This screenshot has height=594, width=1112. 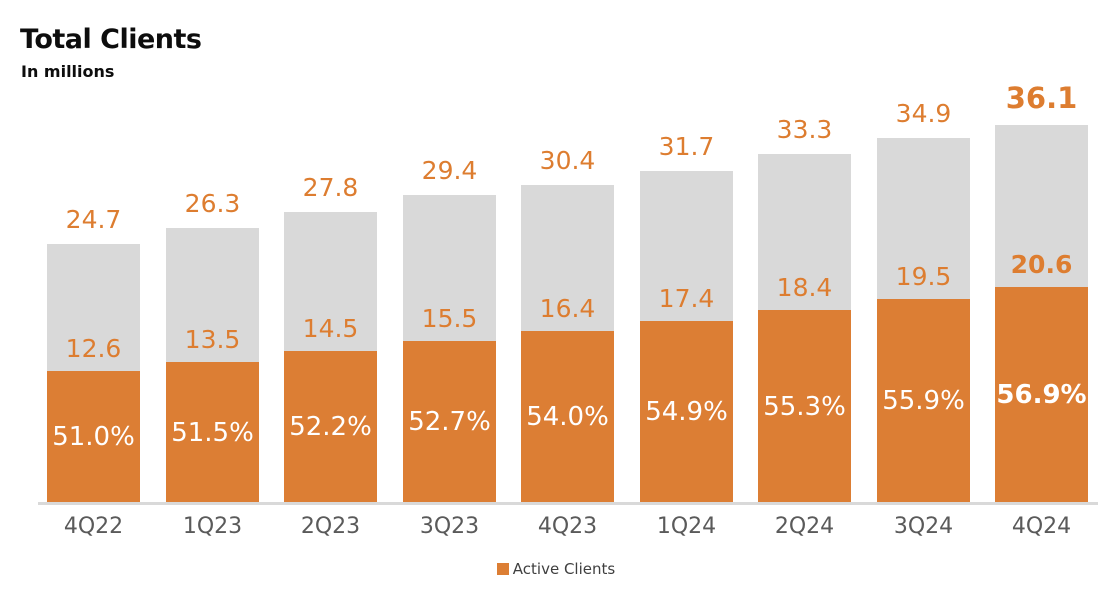 What do you see at coordinates (567, 526) in the screenshot?
I see `x-tick-label-4Q23: 4Q23` at bounding box center [567, 526].